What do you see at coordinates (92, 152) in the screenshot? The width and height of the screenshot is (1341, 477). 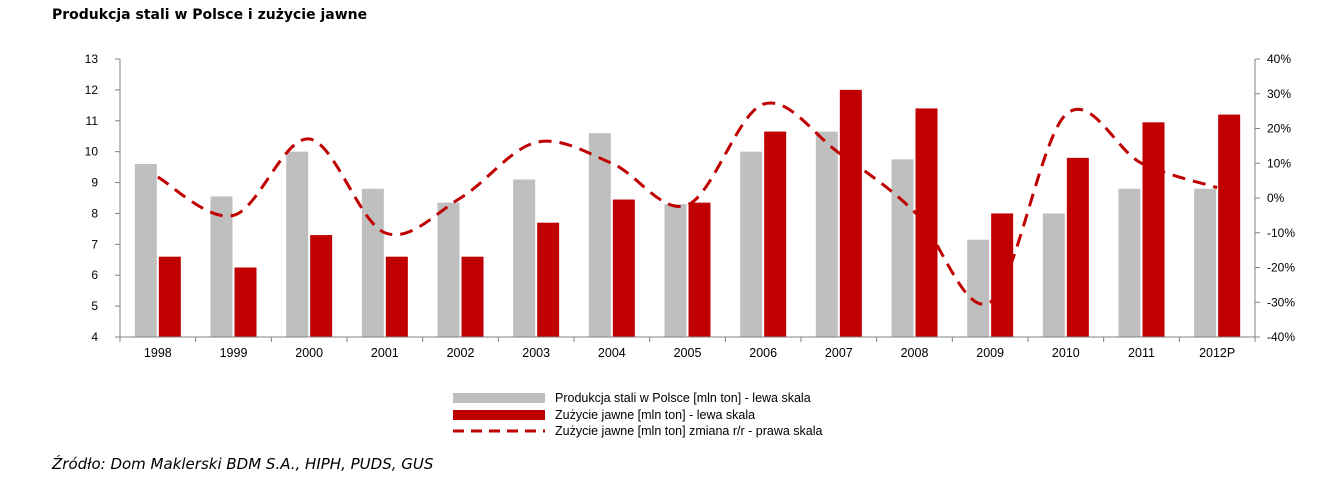 I see `y-left-tick-label: 10` at bounding box center [92, 152].